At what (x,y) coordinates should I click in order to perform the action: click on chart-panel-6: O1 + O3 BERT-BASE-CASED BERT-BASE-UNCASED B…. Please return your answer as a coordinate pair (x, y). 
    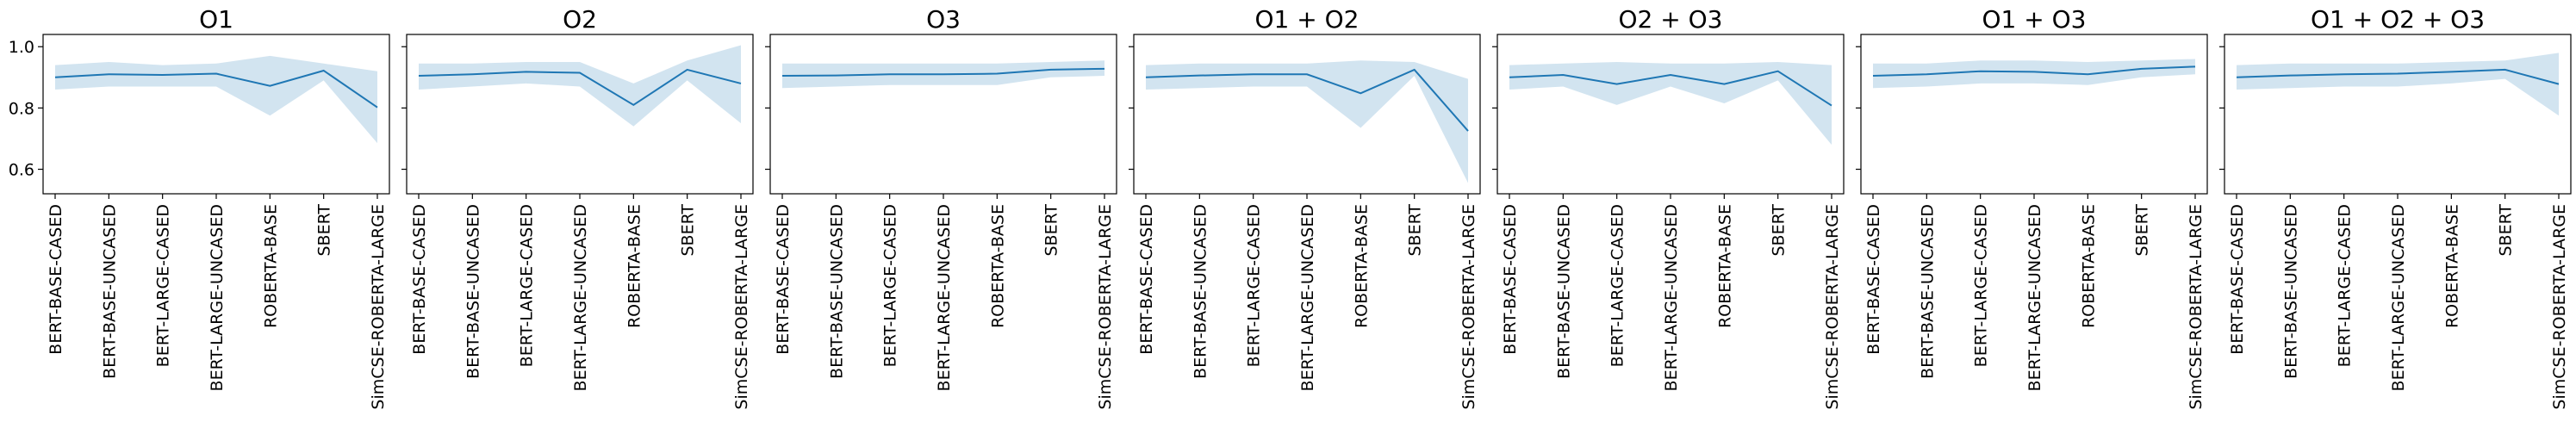
    Looking at the image, I should click on (2032, 208).